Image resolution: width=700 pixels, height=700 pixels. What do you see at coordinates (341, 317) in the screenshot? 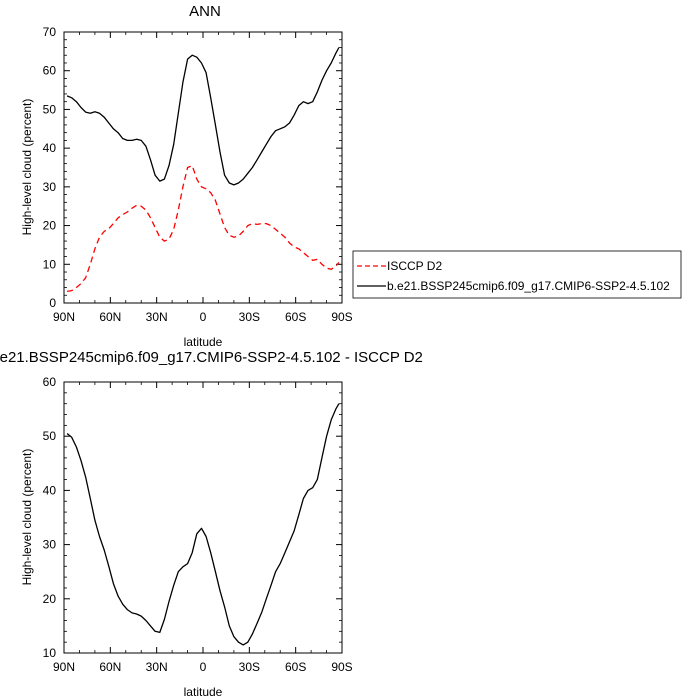
I see `top-x-tick-label: 90S` at bounding box center [341, 317].